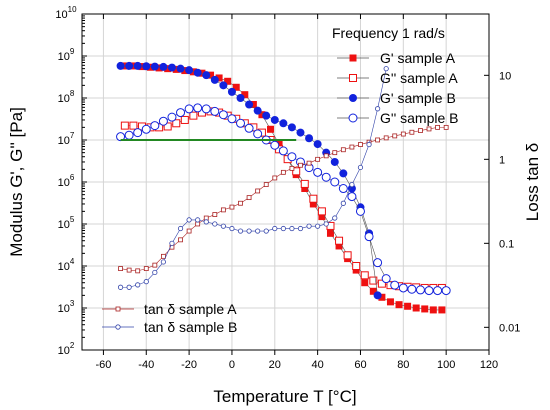 The height and width of the screenshot is (410, 550). What do you see at coordinates (190, 309) in the screenshot?
I see `legend-label: tan δ sample A` at bounding box center [190, 309].